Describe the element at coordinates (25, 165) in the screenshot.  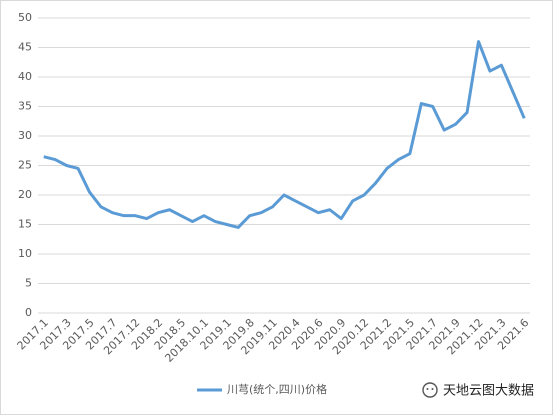
I see `y-tick-label: 25` at that location.